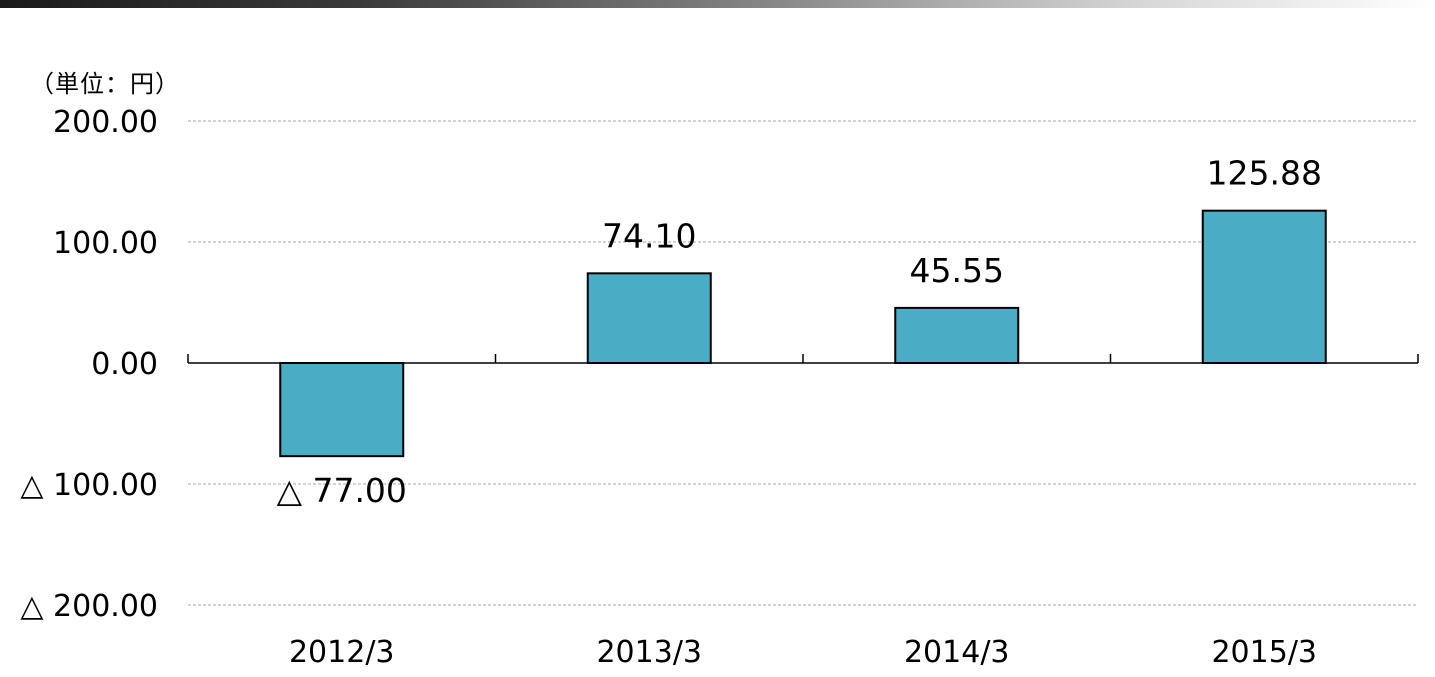  Describe the element at coordinates (1264, 652) in the screenshot. I see `x-tick-label: 2015/3` at that location.